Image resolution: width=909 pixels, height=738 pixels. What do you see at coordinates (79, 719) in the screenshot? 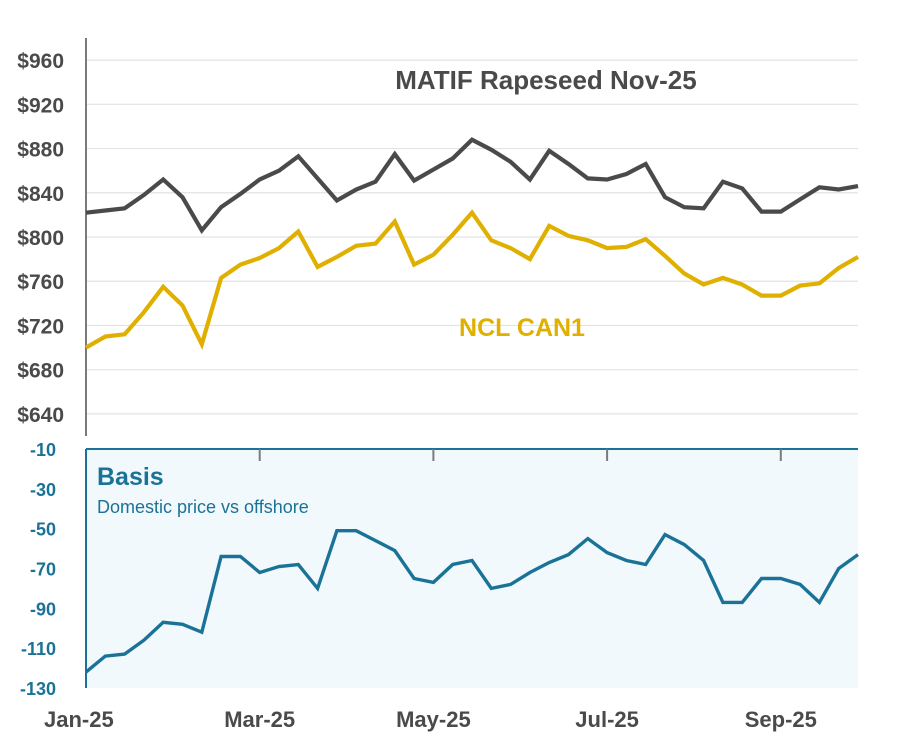
I see `x-tick-label: Jan-25` at bounding box center [79, 719].